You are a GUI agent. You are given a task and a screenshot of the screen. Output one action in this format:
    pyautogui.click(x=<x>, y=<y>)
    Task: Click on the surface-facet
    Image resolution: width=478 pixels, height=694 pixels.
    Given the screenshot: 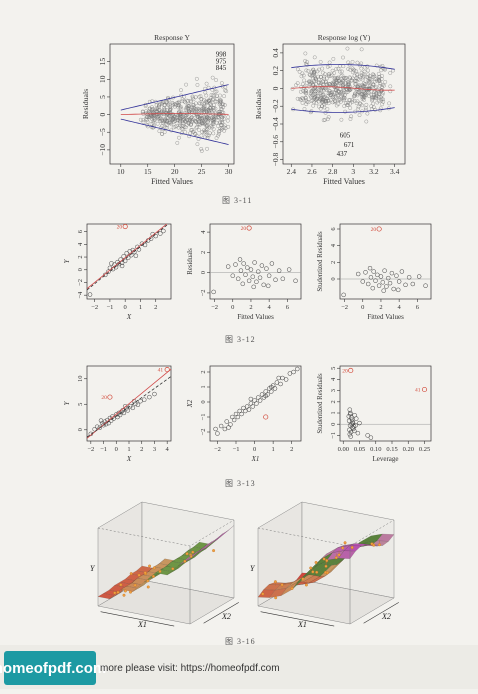 What is the action you would take?
    pyautogui.click(x=220, y=537)
    